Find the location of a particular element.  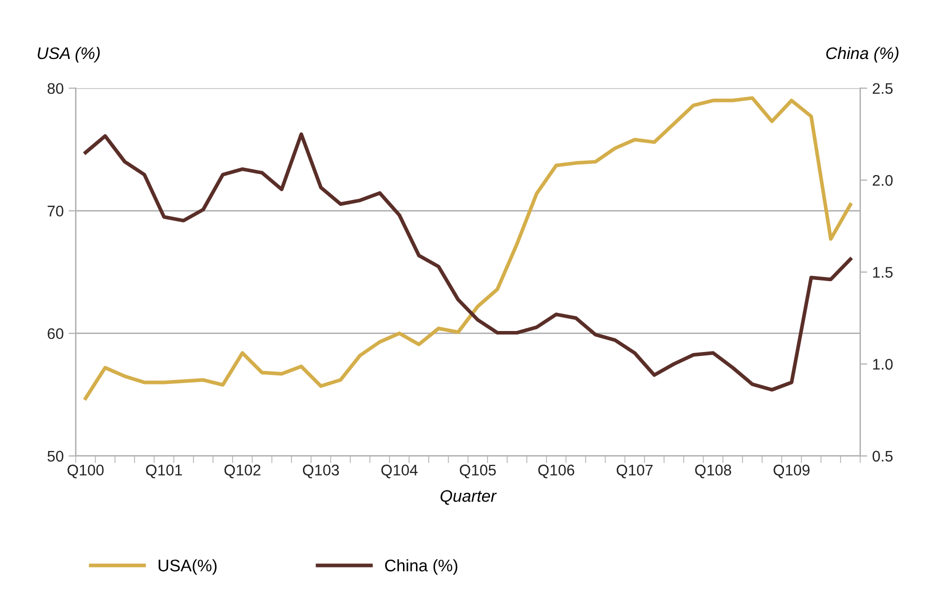

x-tick-label: Q109 is located at coordinates (792, 471).